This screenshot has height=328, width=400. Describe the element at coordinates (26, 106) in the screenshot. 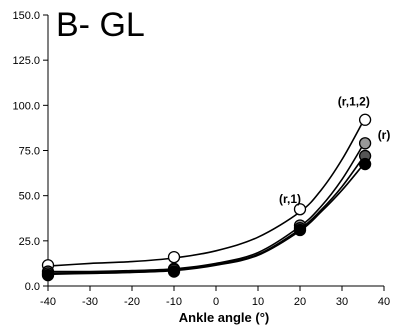

I see `y-tick-label: 100.0` at that location.